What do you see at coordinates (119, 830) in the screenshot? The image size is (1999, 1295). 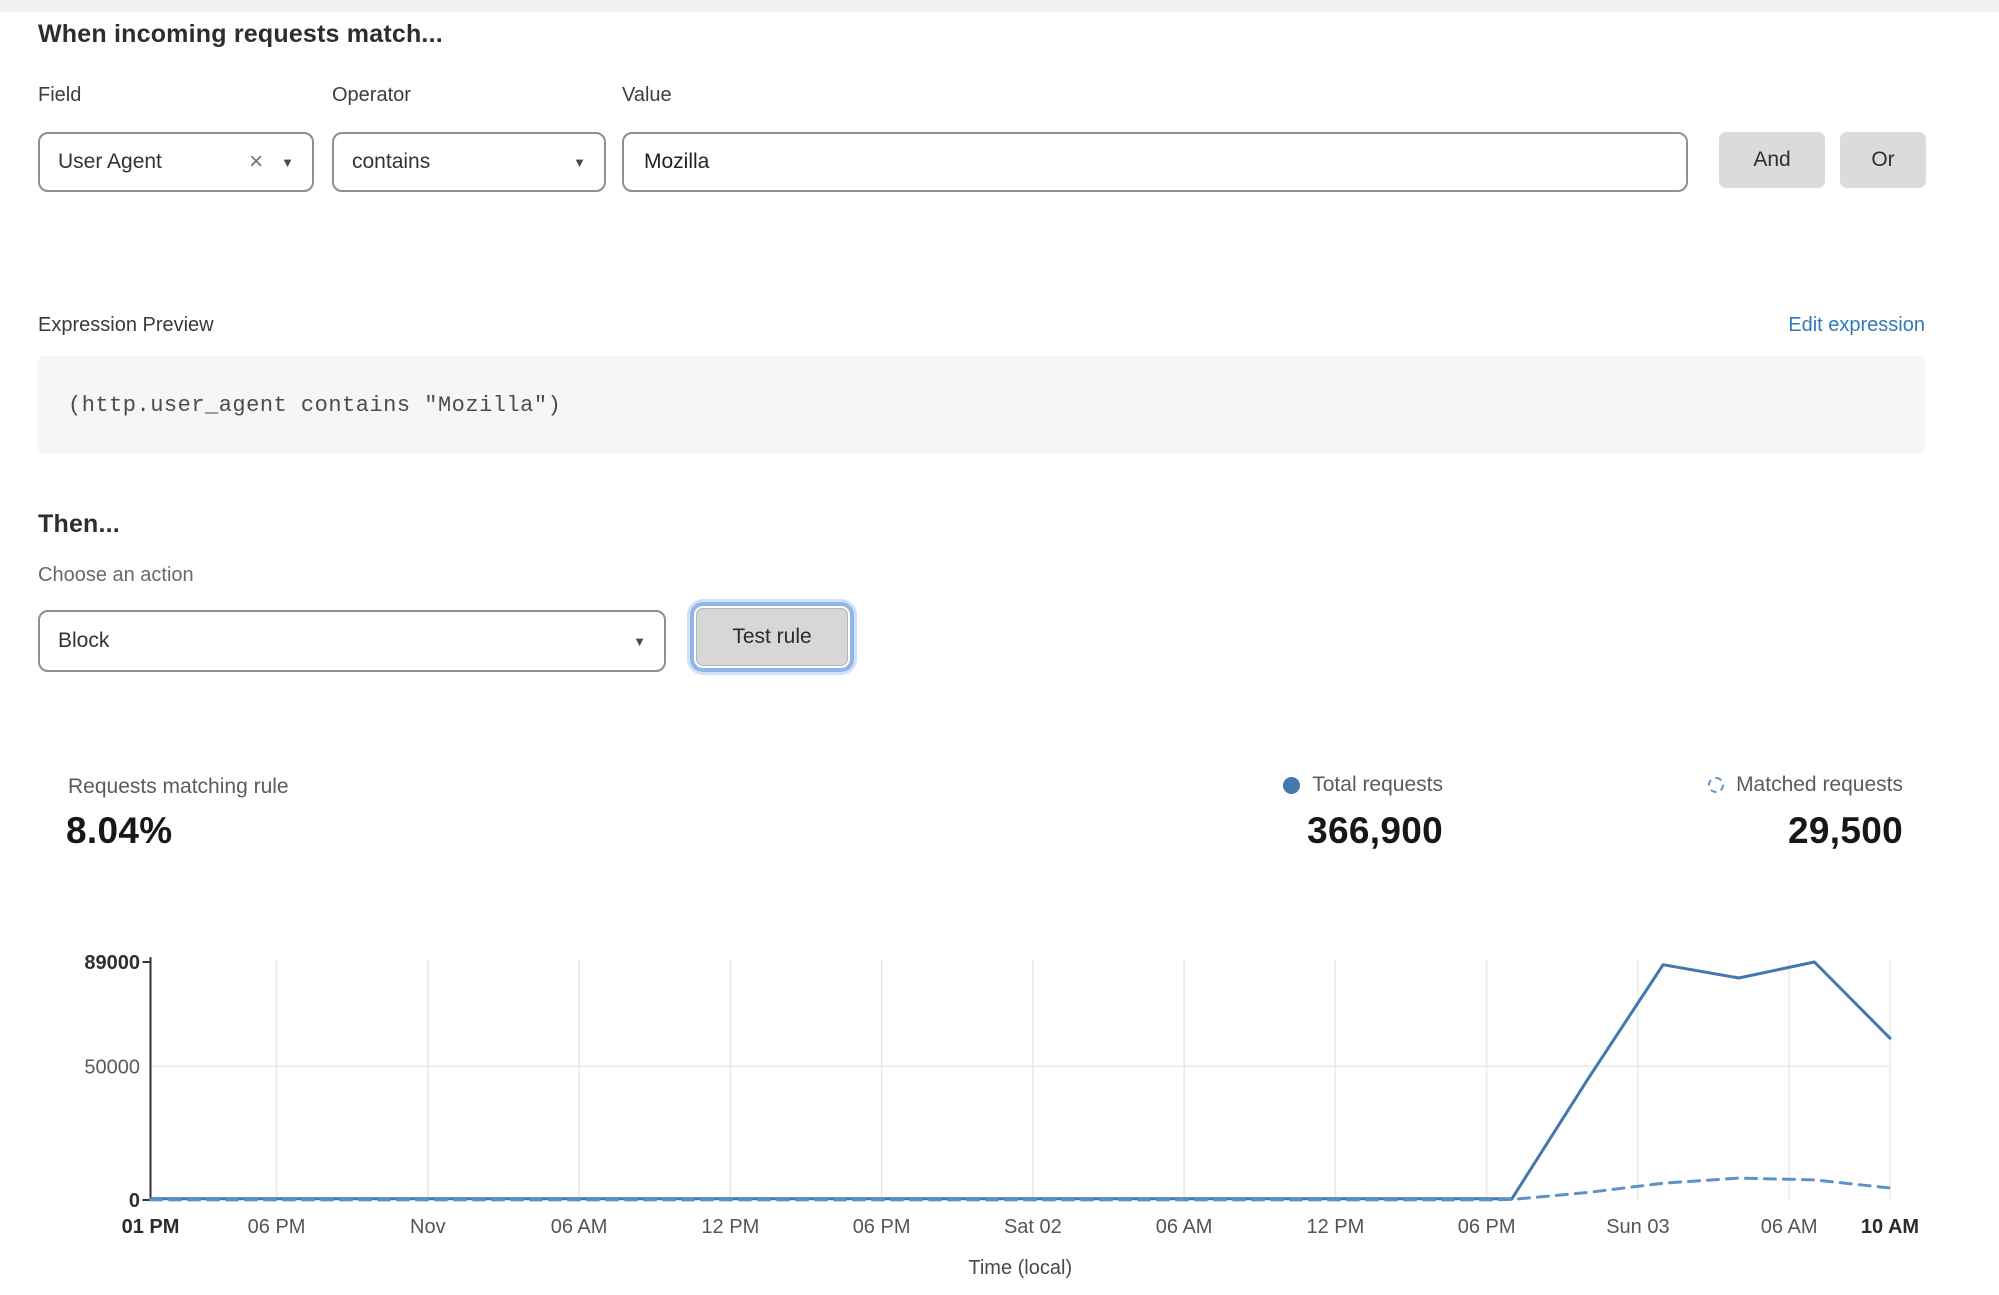 I see `requests-matching-value: 8.04%` at bounding box center [119, 830].